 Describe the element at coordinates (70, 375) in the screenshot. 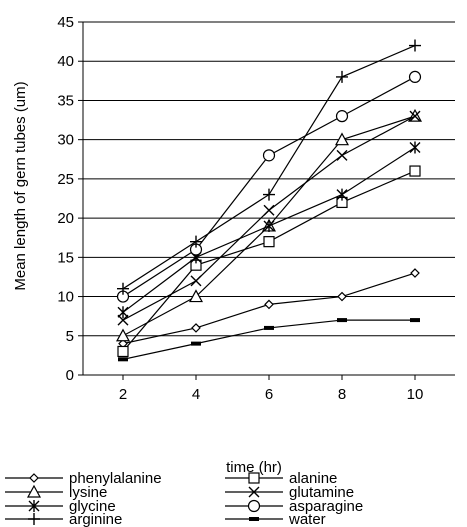

I see `y-tick-label: 0` at that location.